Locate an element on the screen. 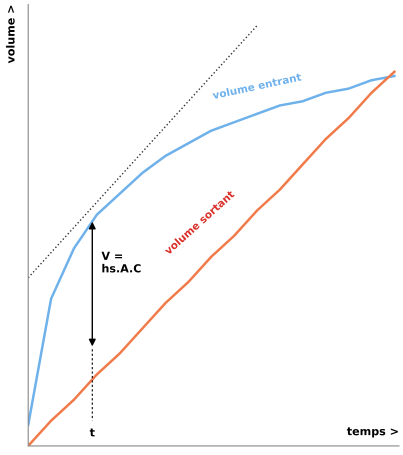 This screenshot has height=455, width=403. x-axis-title: temps > is located at coordinates (372, 432).